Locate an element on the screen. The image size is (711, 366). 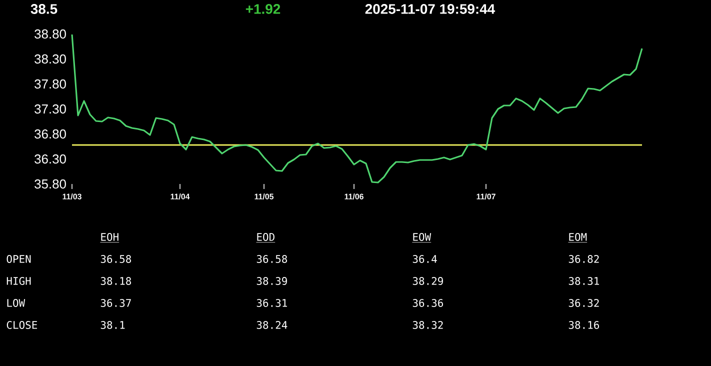
text: 38.29 is located at coordinates (427, 281).